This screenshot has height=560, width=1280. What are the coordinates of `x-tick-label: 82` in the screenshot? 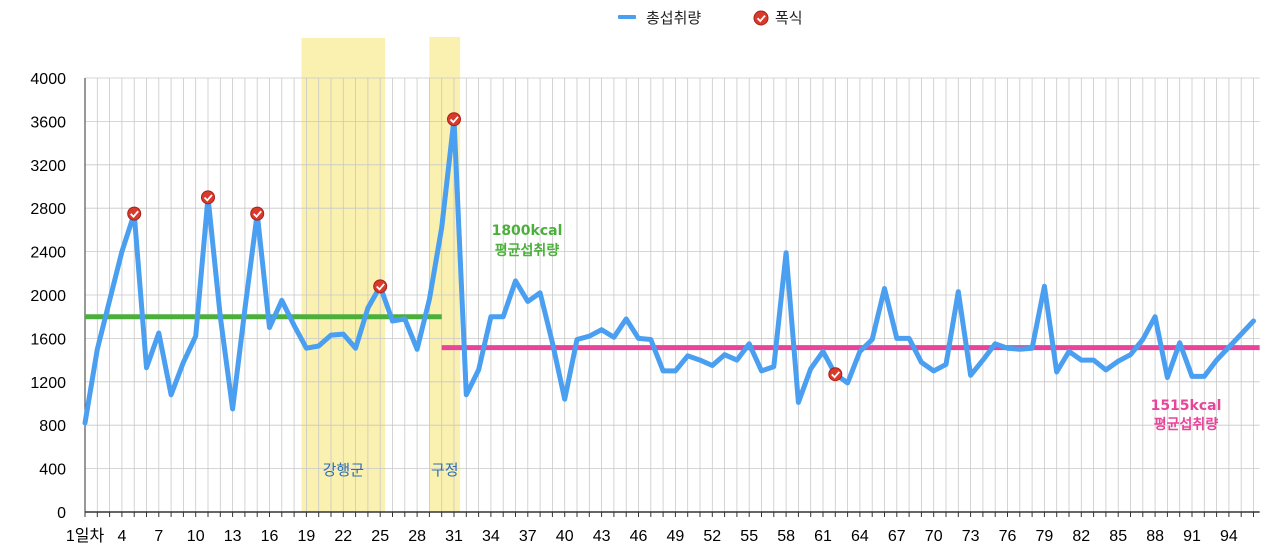 It's located at (1081, 536).